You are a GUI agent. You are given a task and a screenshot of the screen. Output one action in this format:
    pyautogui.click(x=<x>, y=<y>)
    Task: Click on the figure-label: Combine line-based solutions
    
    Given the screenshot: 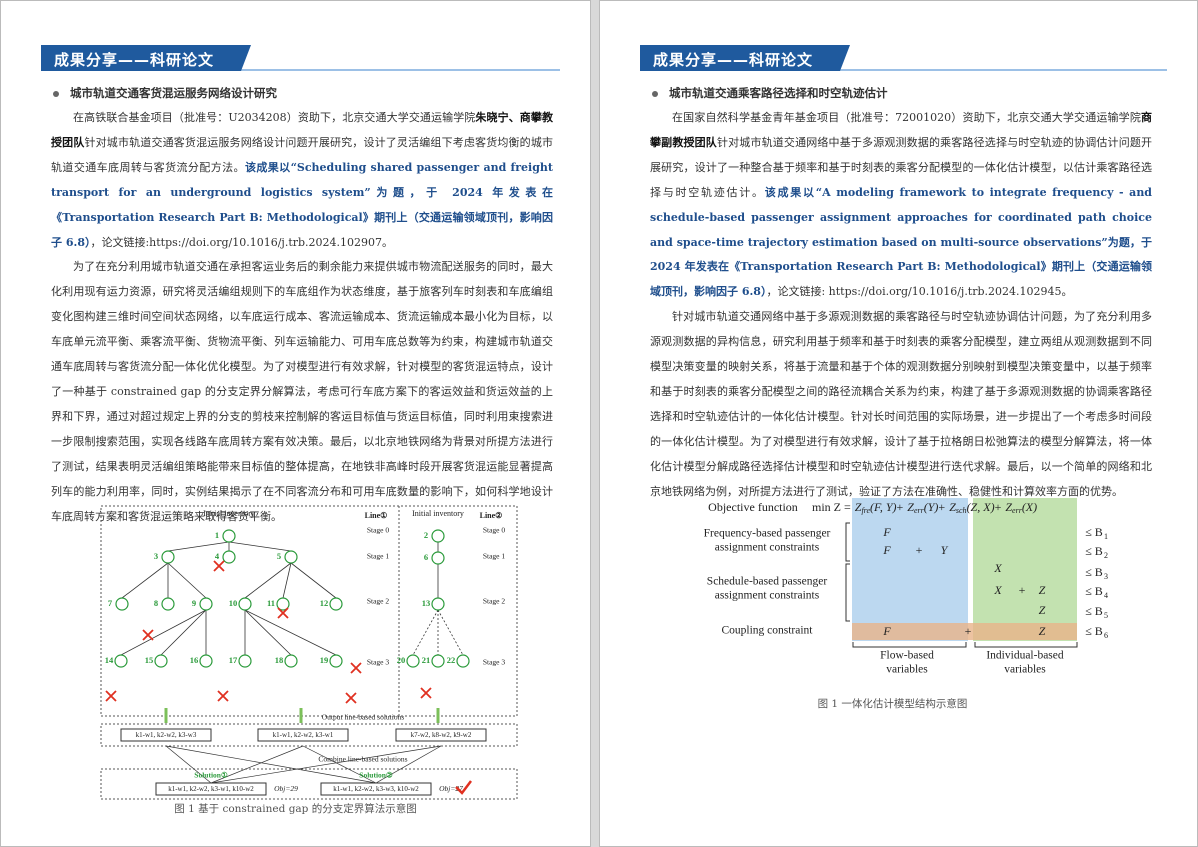 What is the action you would take?
    pyautogui.click(x=362, y=759)
    